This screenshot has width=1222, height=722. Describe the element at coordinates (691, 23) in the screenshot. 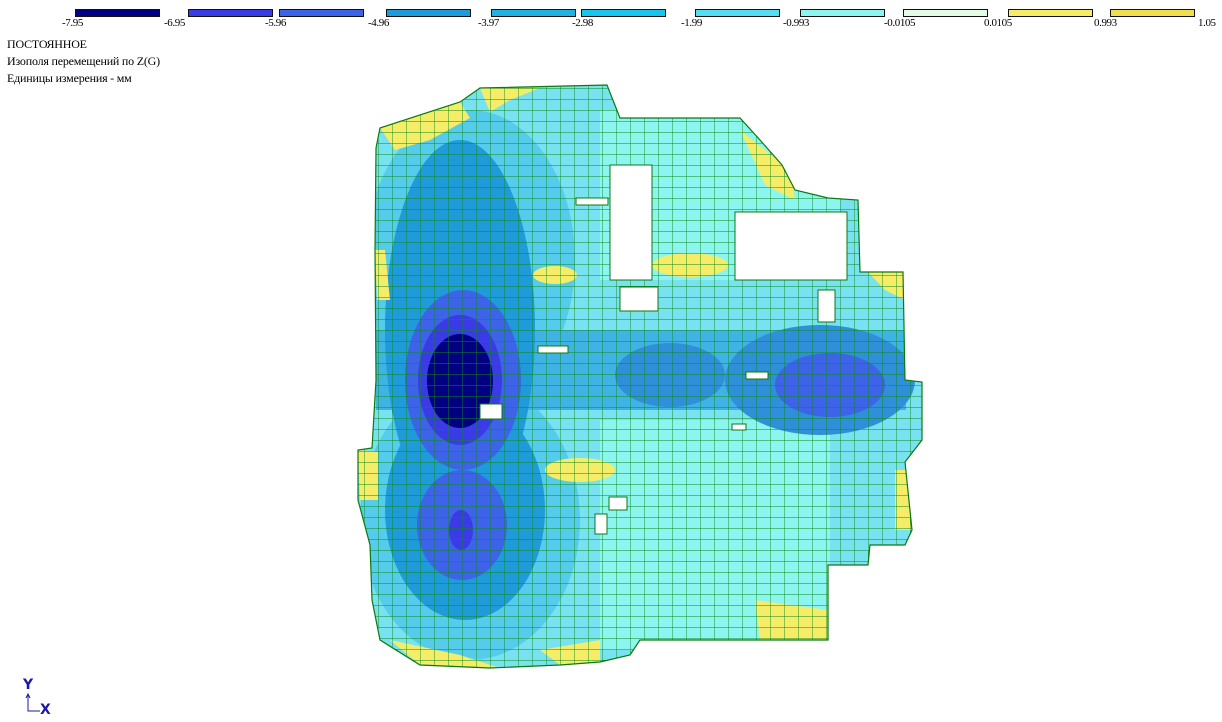

I see `legend-tick-7: -1.99` at that location.